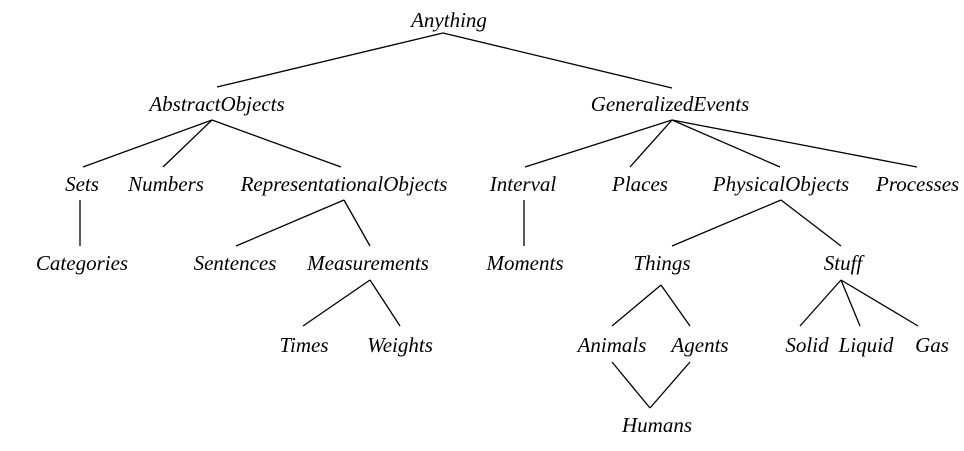 Image resolution: width=964 pixels, height=451 pixels. What do you see at coordinates (449, 20) in the screenshot?
I see `node-anything: Anything` at bounding box center [449, 20].